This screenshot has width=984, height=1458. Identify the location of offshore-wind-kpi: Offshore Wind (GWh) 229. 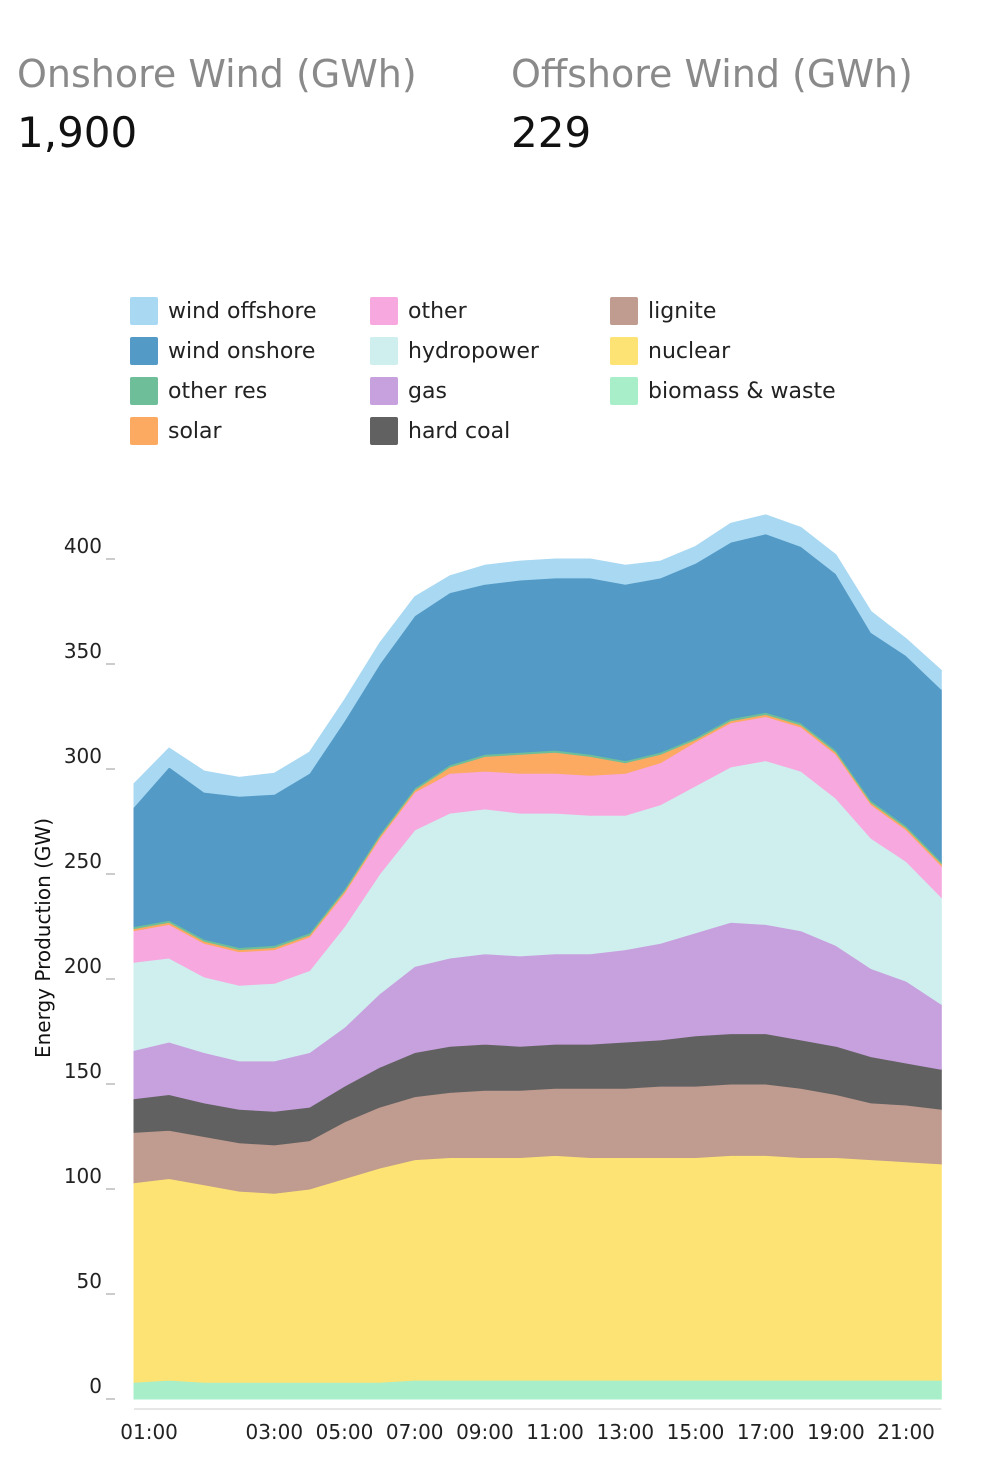
(712, 104).